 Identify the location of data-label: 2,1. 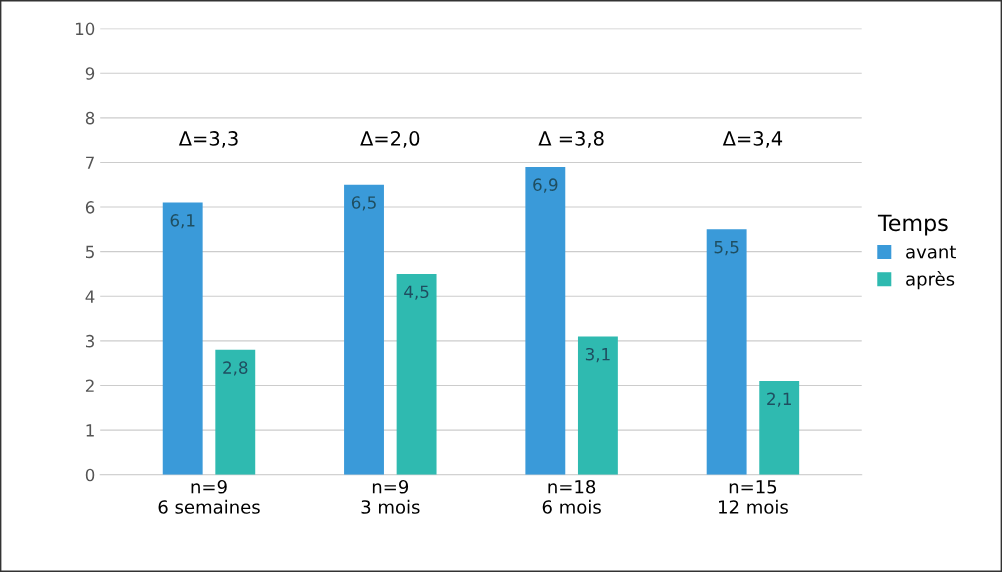
(779, 399).